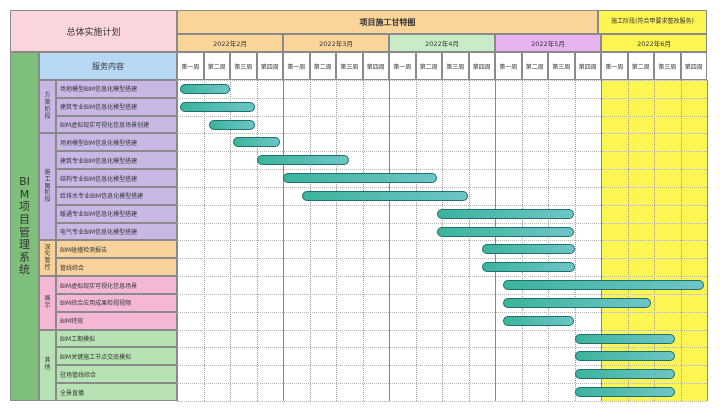  Describe the element at coordinates (442, 43) in the screenshot. I see `month-header: 2022年4月` at that location.